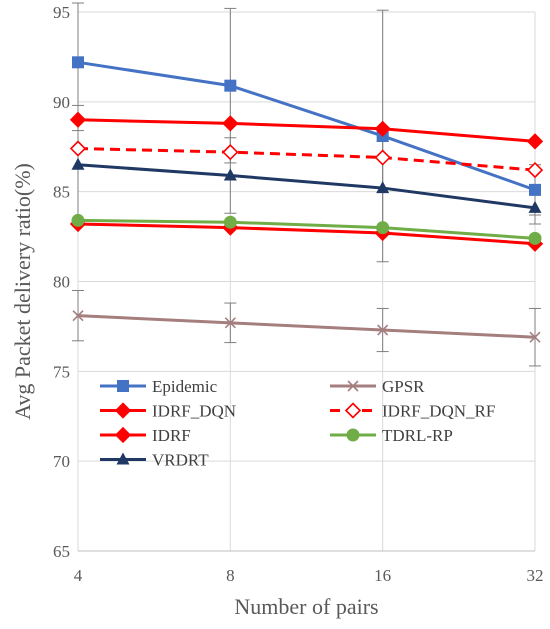 This screenshot has width=550, height=629. Describe the element at coordinates (78, 575) in the screenshot. I see `x-tick-label: 4` at that location.